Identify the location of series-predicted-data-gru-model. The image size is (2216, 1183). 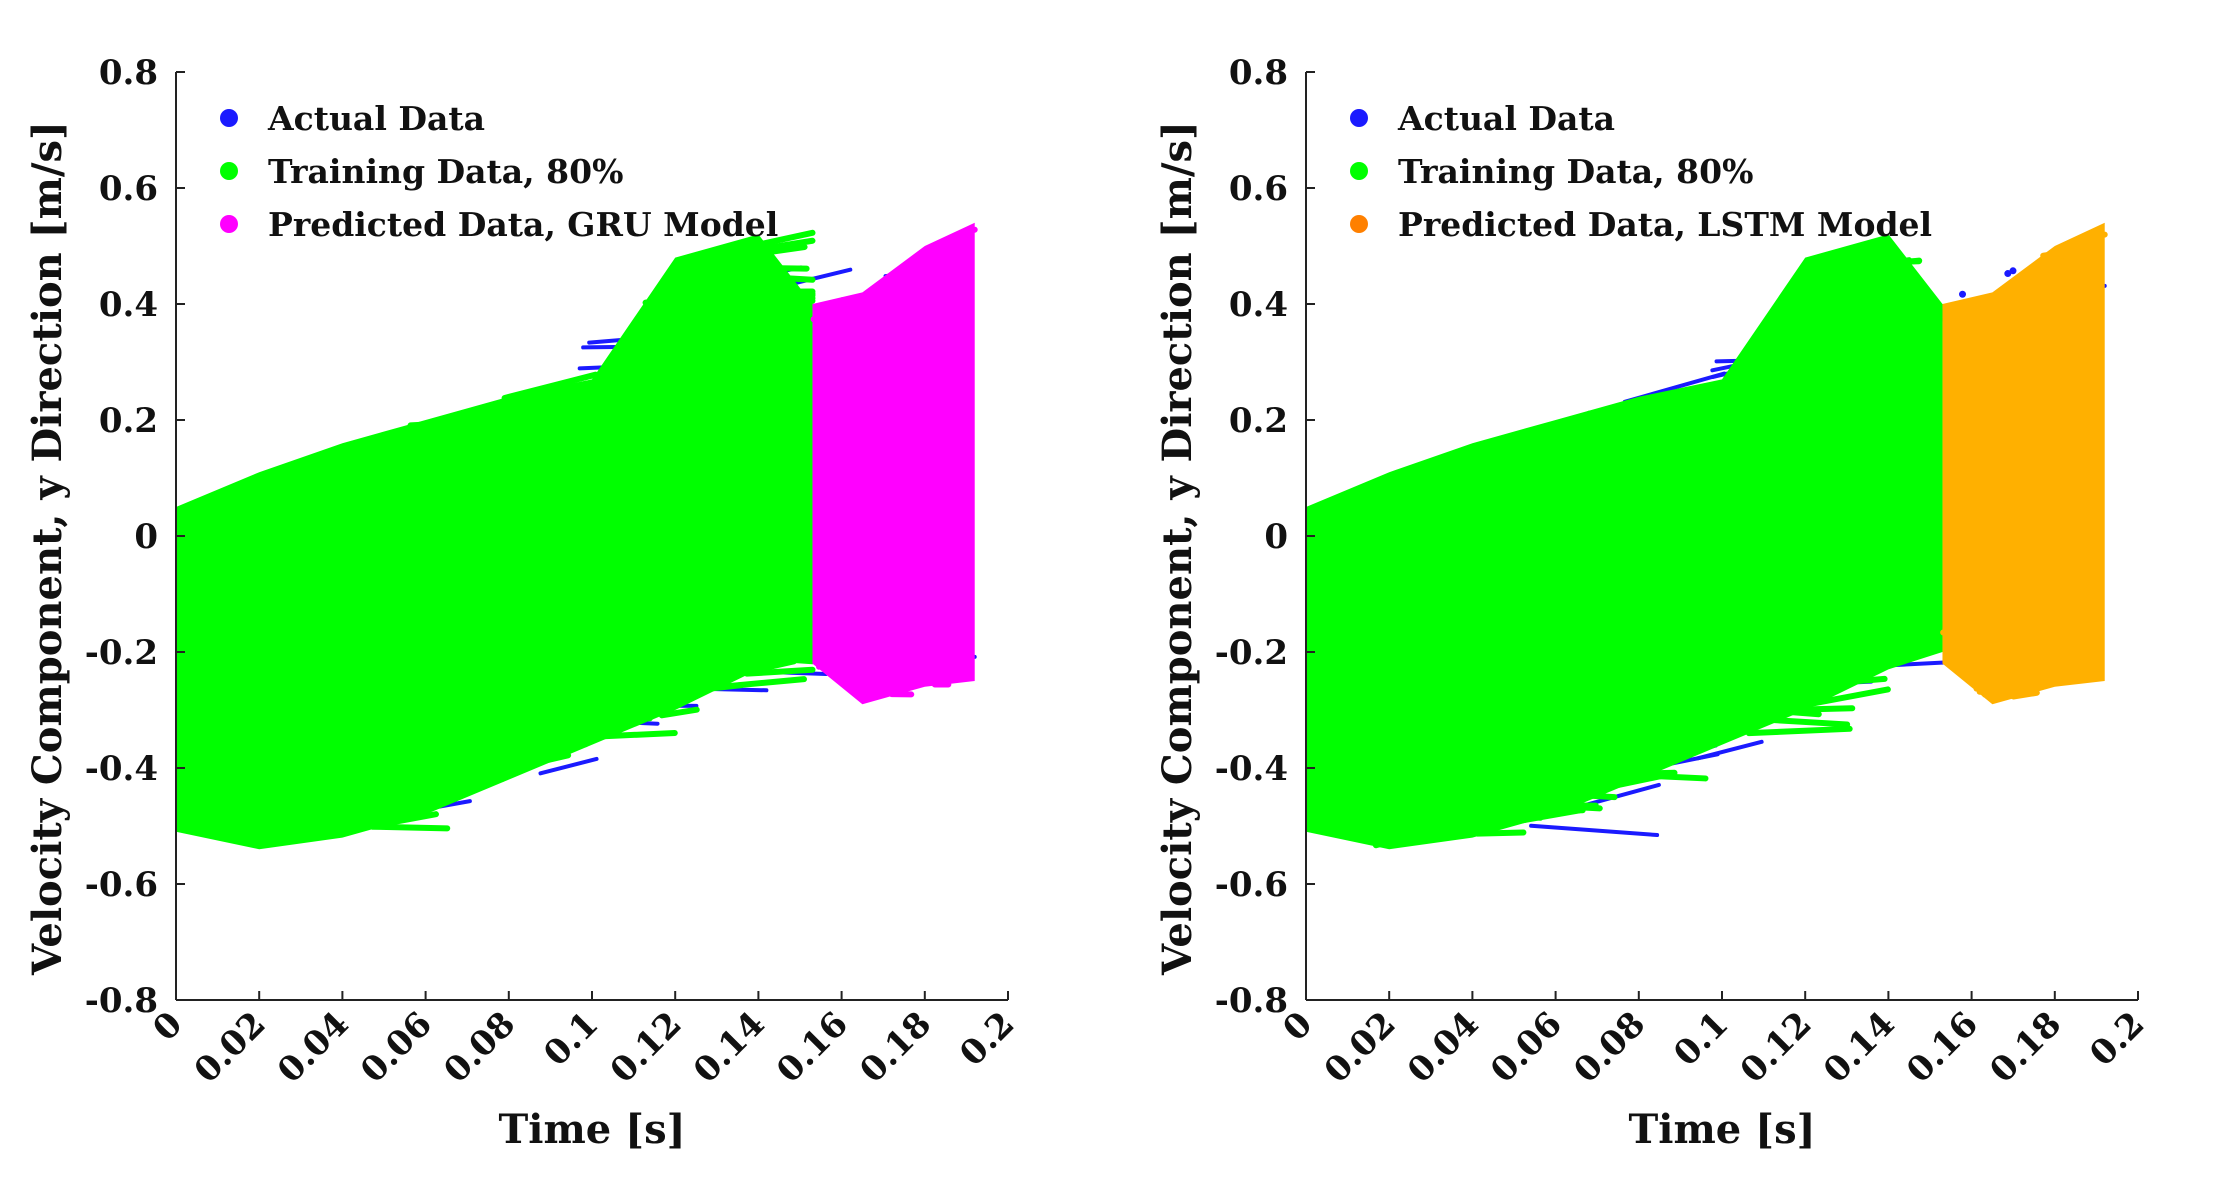
(893, 463).